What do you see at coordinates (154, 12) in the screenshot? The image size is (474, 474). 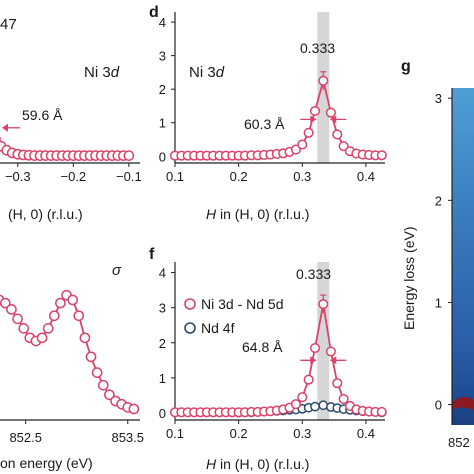 I see `panel-d-label: d` at bounding box center [154, 12].